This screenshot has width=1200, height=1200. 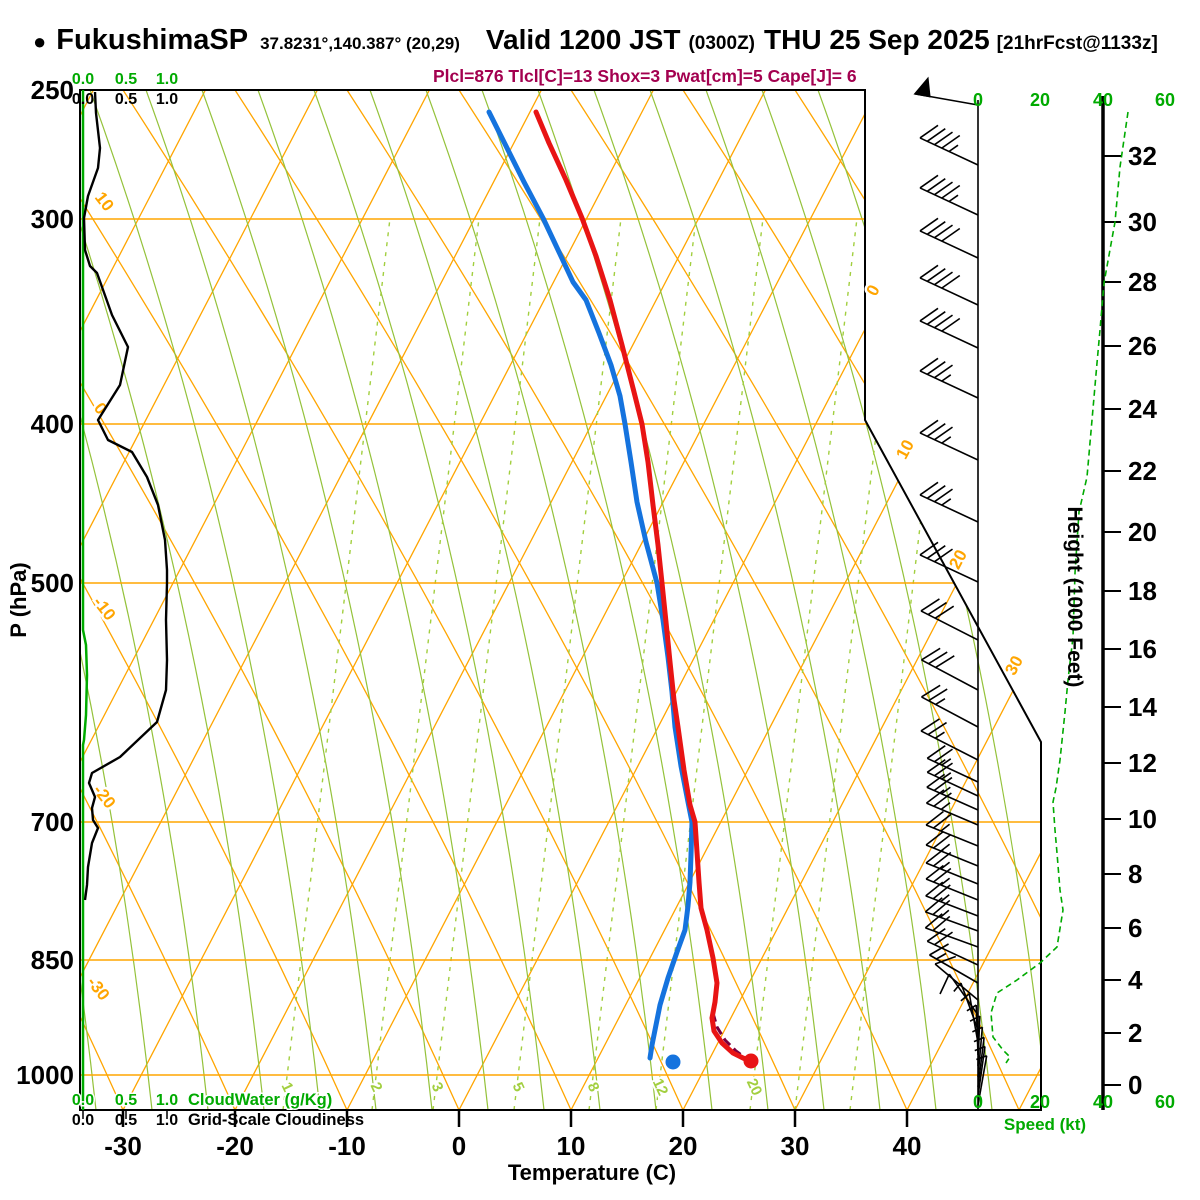 I want to click on cloudiness-curve, so click(x=125, y=496).